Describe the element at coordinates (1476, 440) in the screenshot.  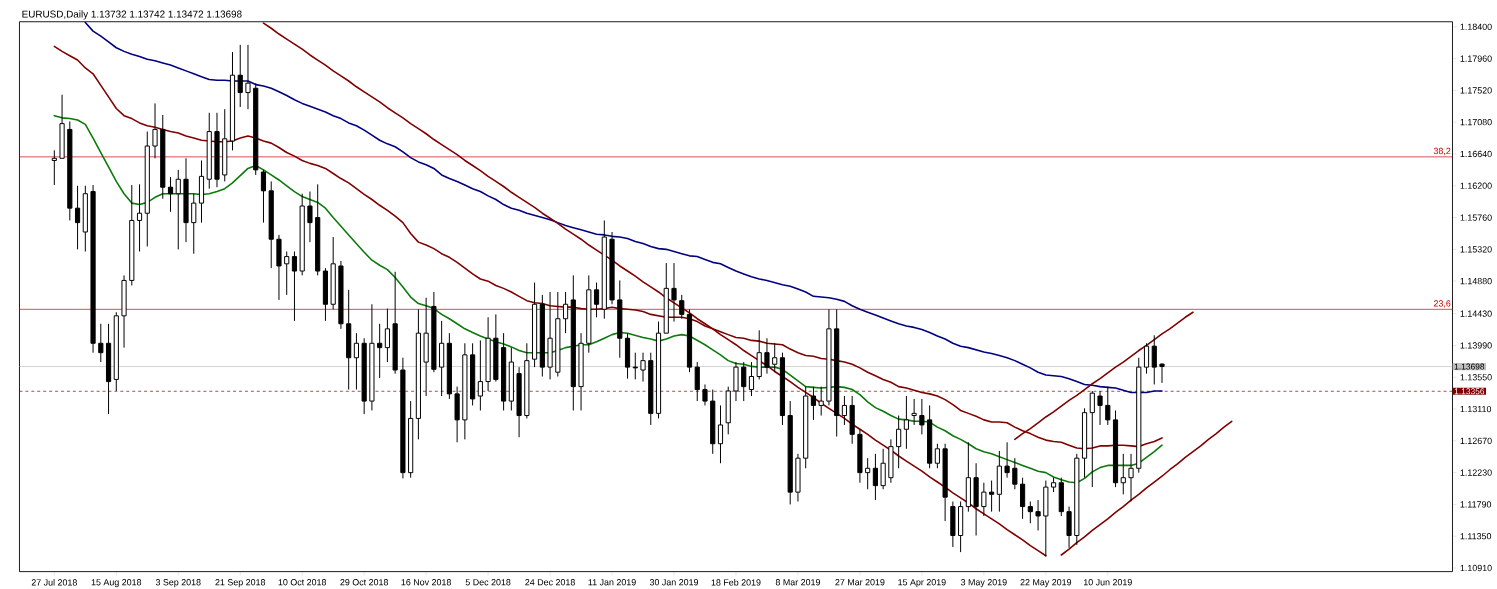
I see `y-tick-label: 1.12670` at that location.